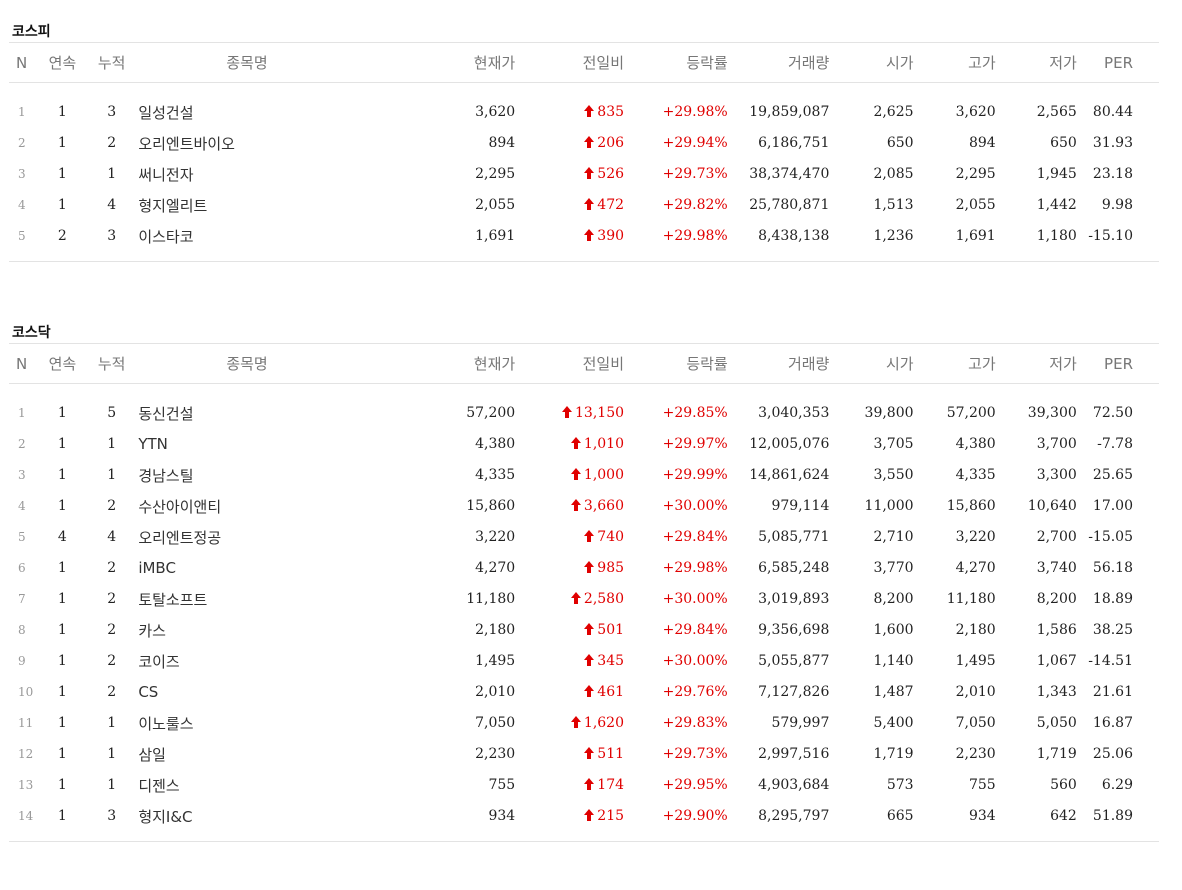 The image size is (1182, 890). What do you see at coordinates (166, 112) in the screenshot?
I see `cell-stock-name: 일성건설` at bounding box center [166, 112].